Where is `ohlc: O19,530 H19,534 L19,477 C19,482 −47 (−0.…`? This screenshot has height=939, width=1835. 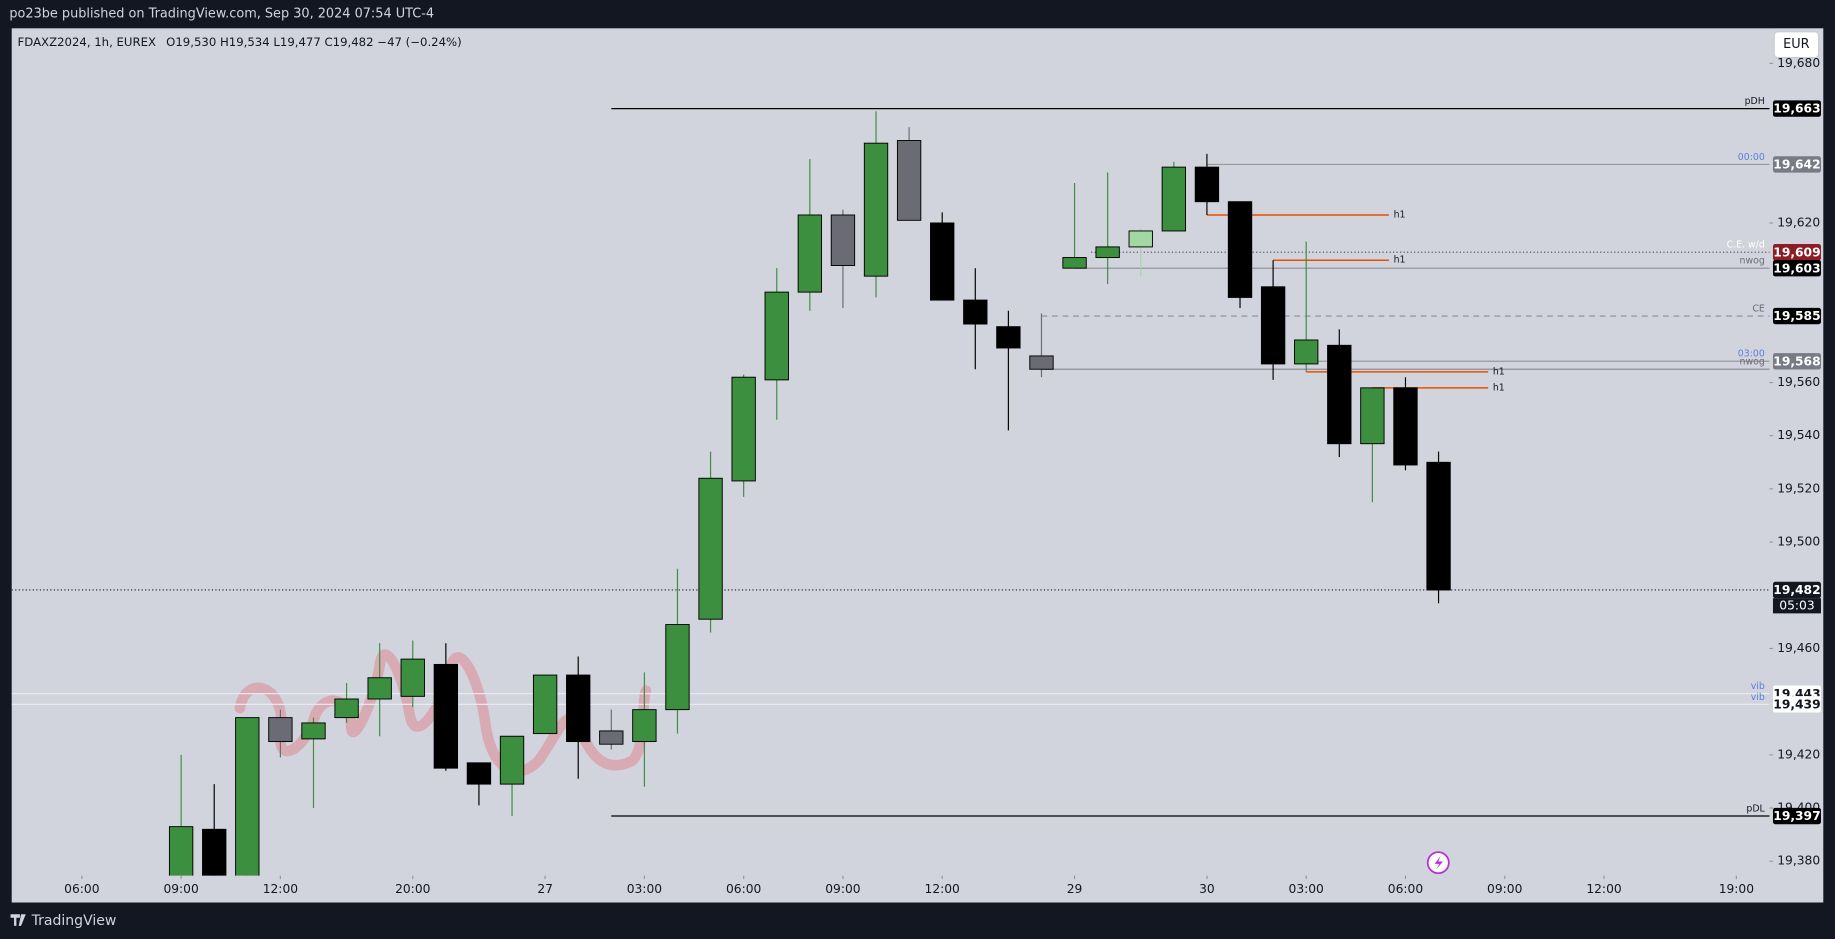
ohlc: O19,530 H19,534 L19,477 C19,482 −47 (−0.… is located at coordinates (314, 42).